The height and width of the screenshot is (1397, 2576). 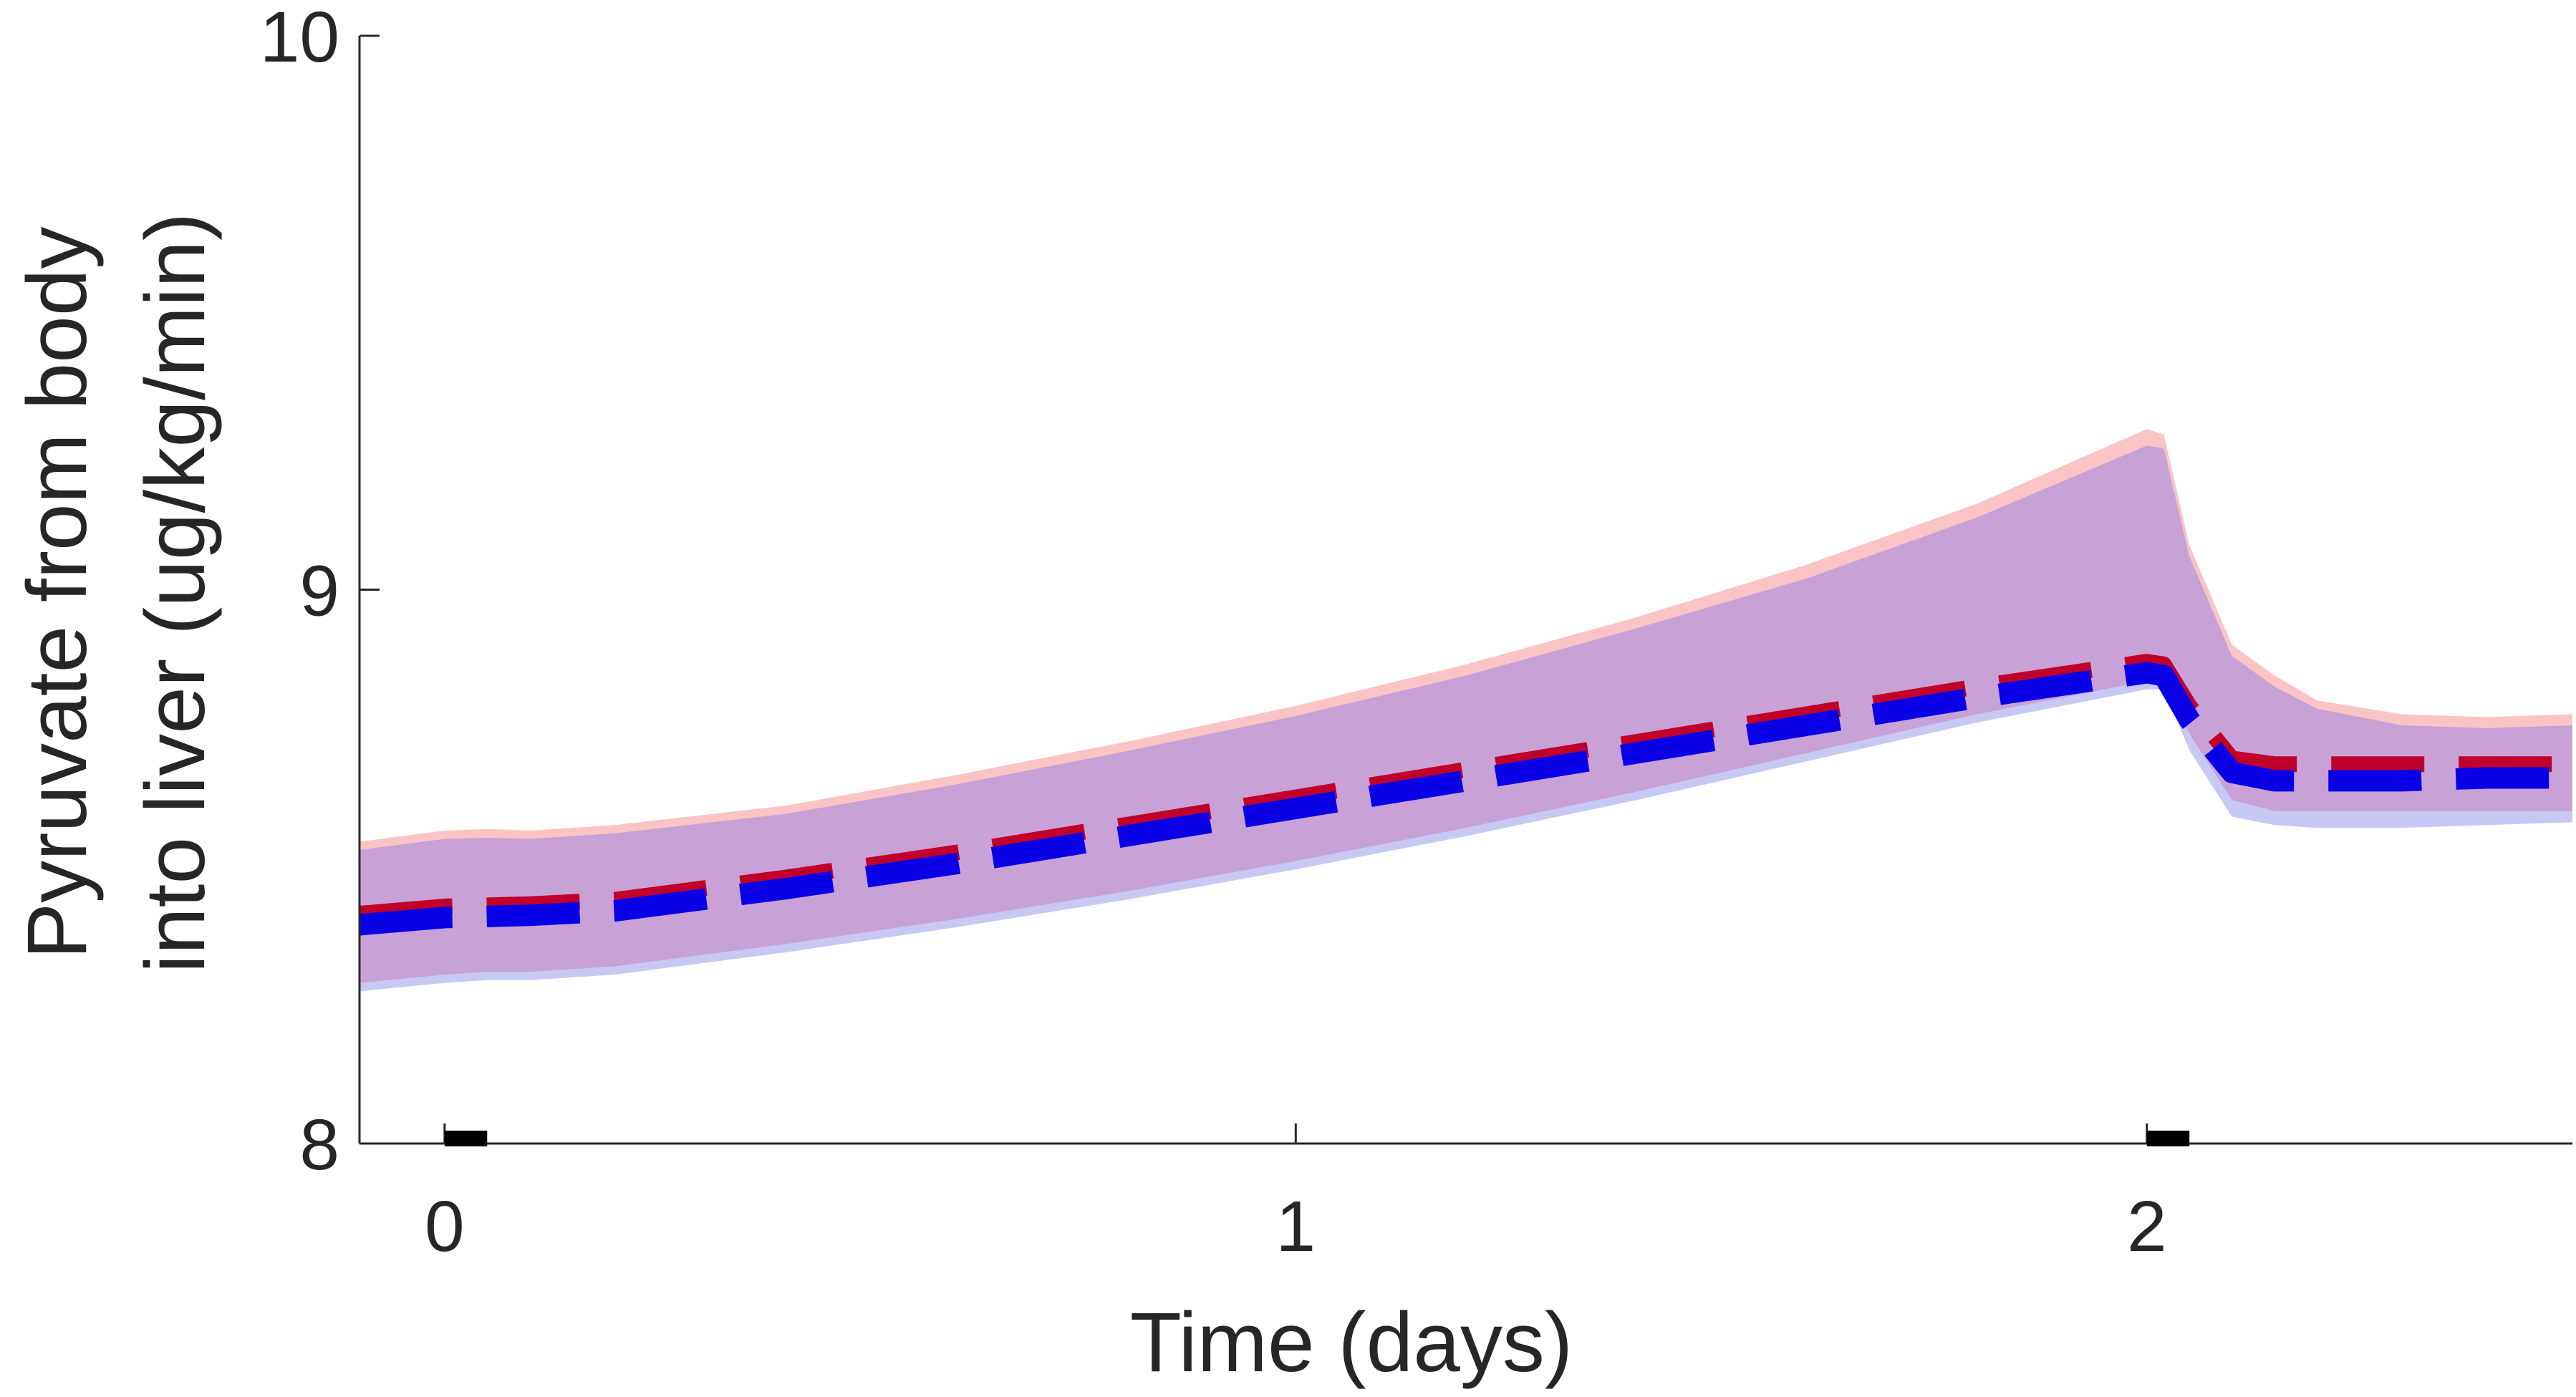 What do you see at coordinates (319, 1145) in the screenshot?
I see `y-tick-label: 8` at bounding box center [319, 1145].